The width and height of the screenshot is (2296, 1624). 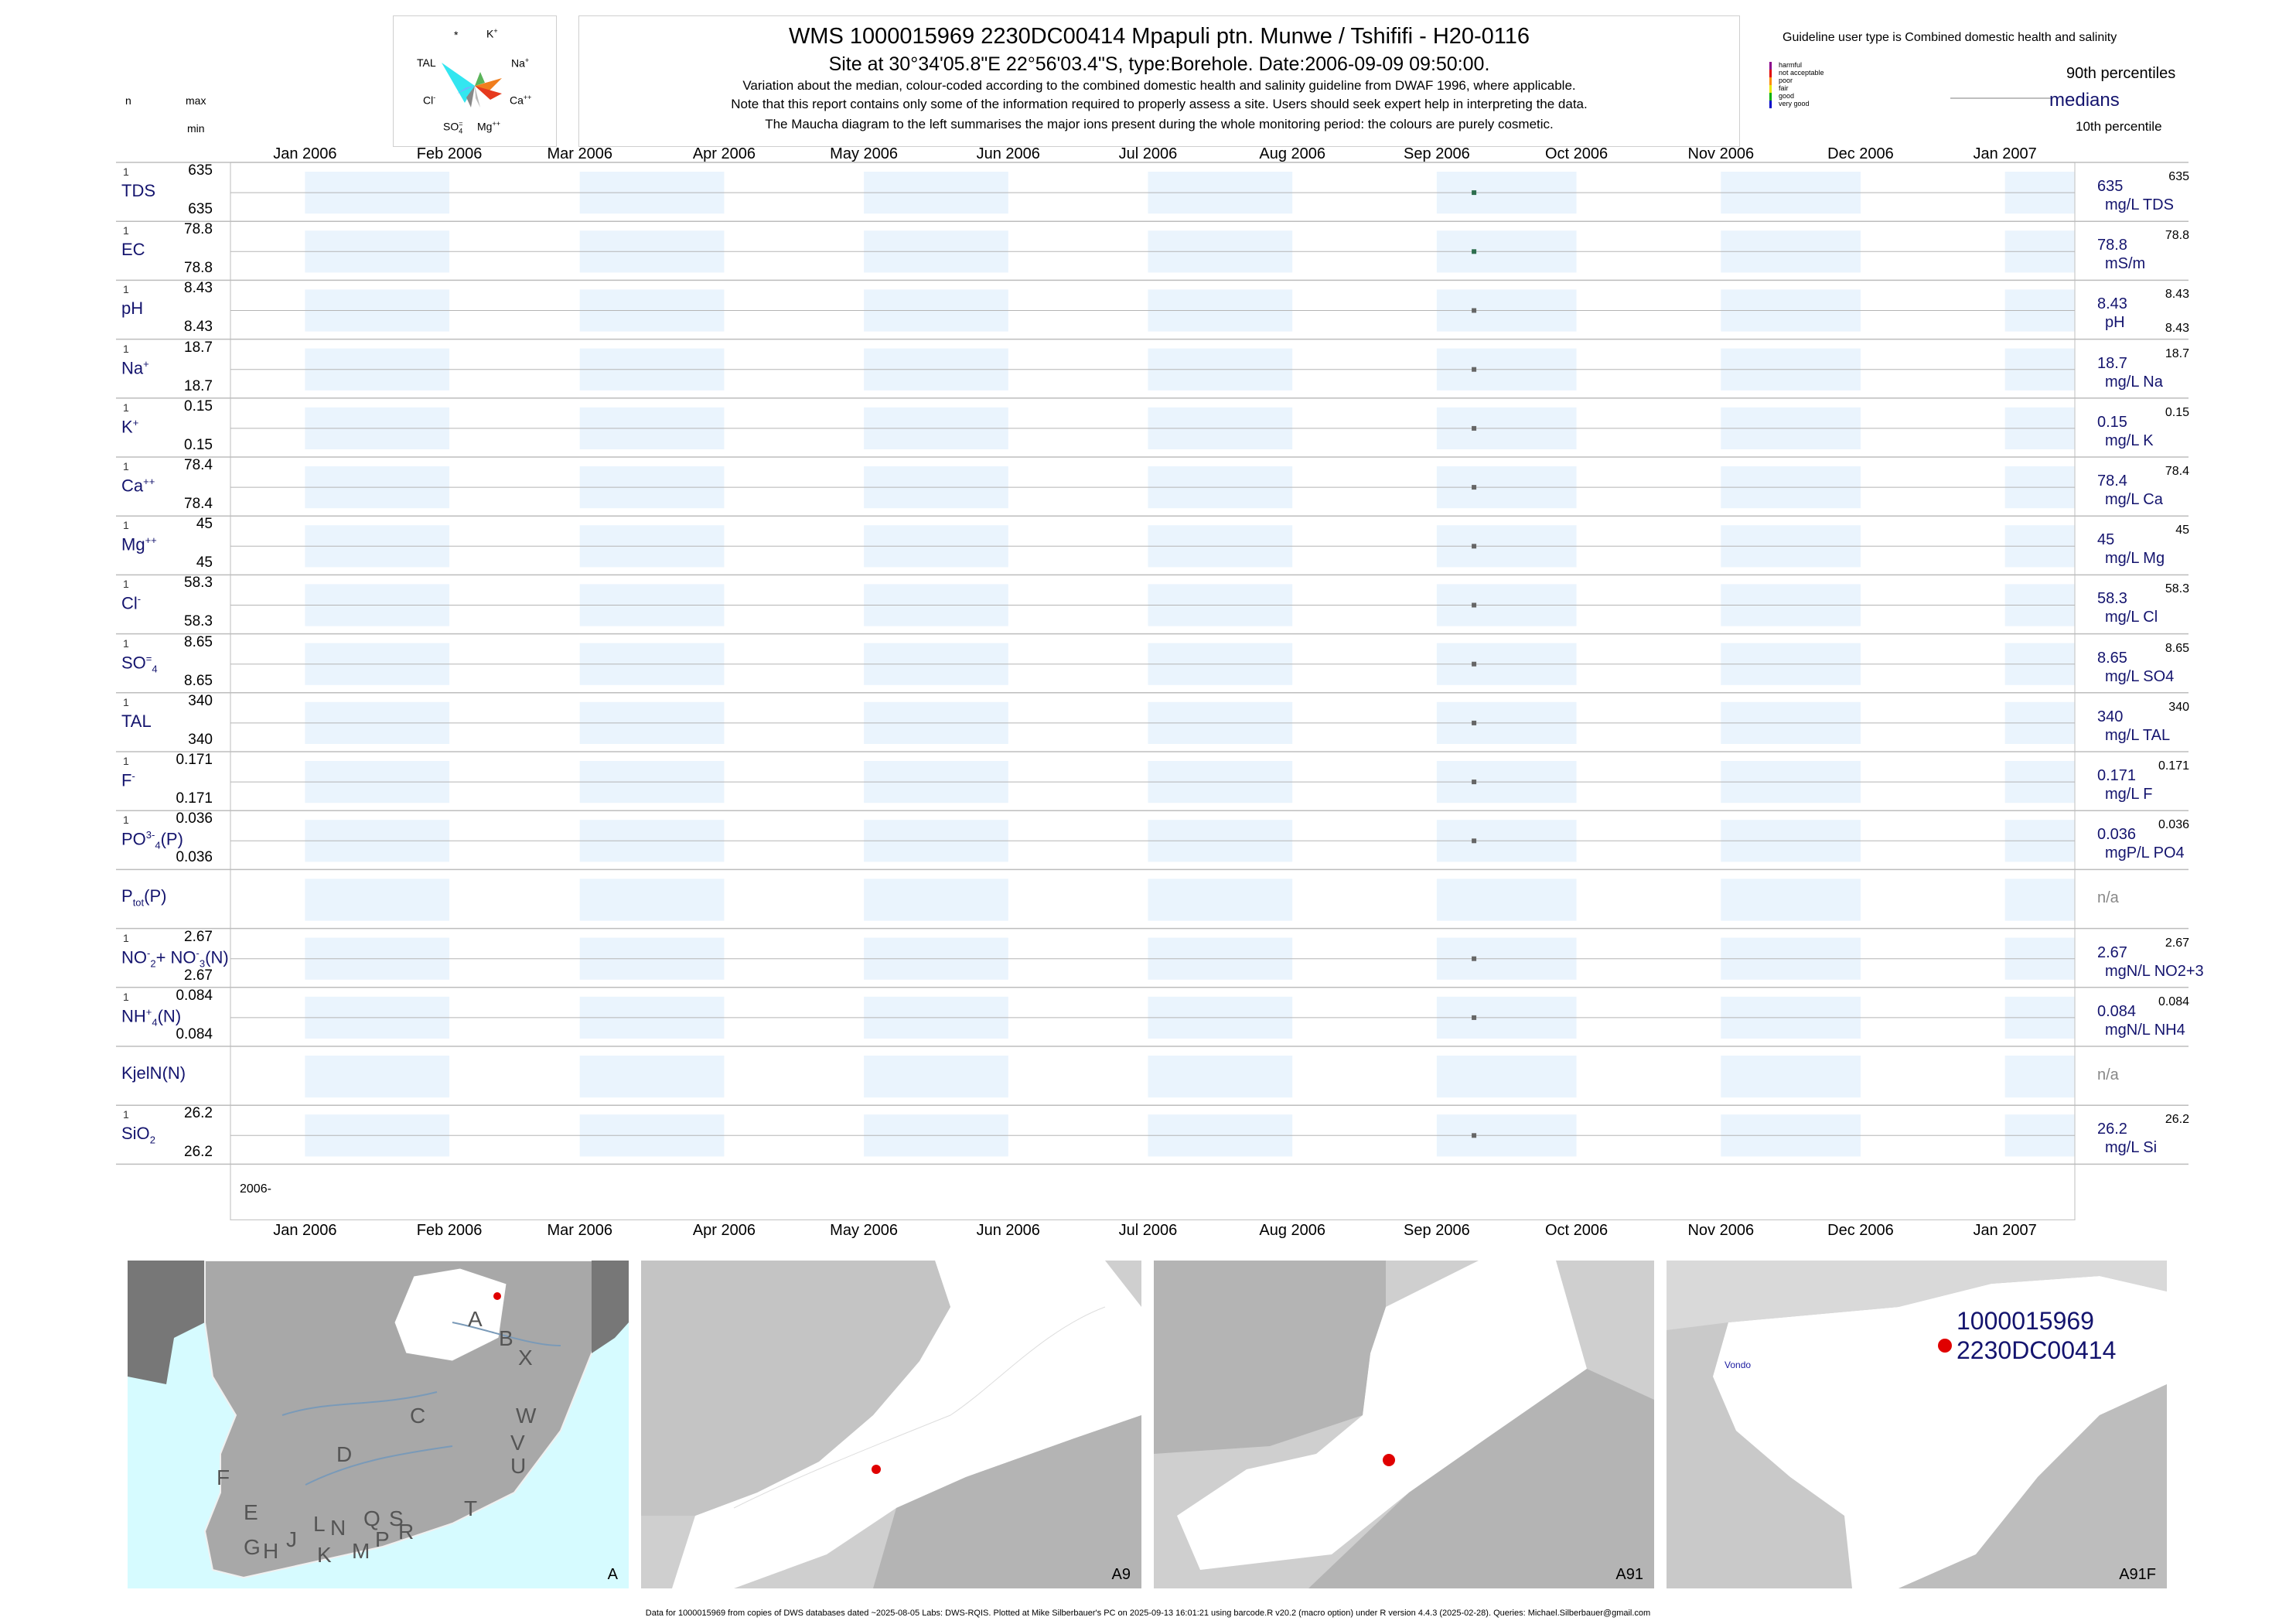 What do you see at coordinates (382, 1539) in the screenshot?
I see `map-region-label: P` at bounding box center [382, 1539].